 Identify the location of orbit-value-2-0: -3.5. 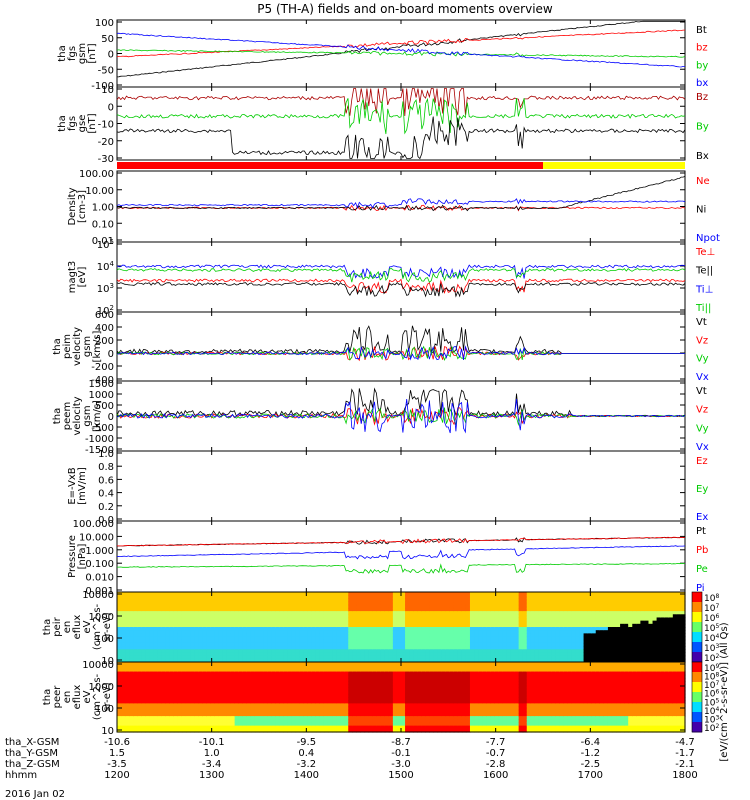
(117, 764).